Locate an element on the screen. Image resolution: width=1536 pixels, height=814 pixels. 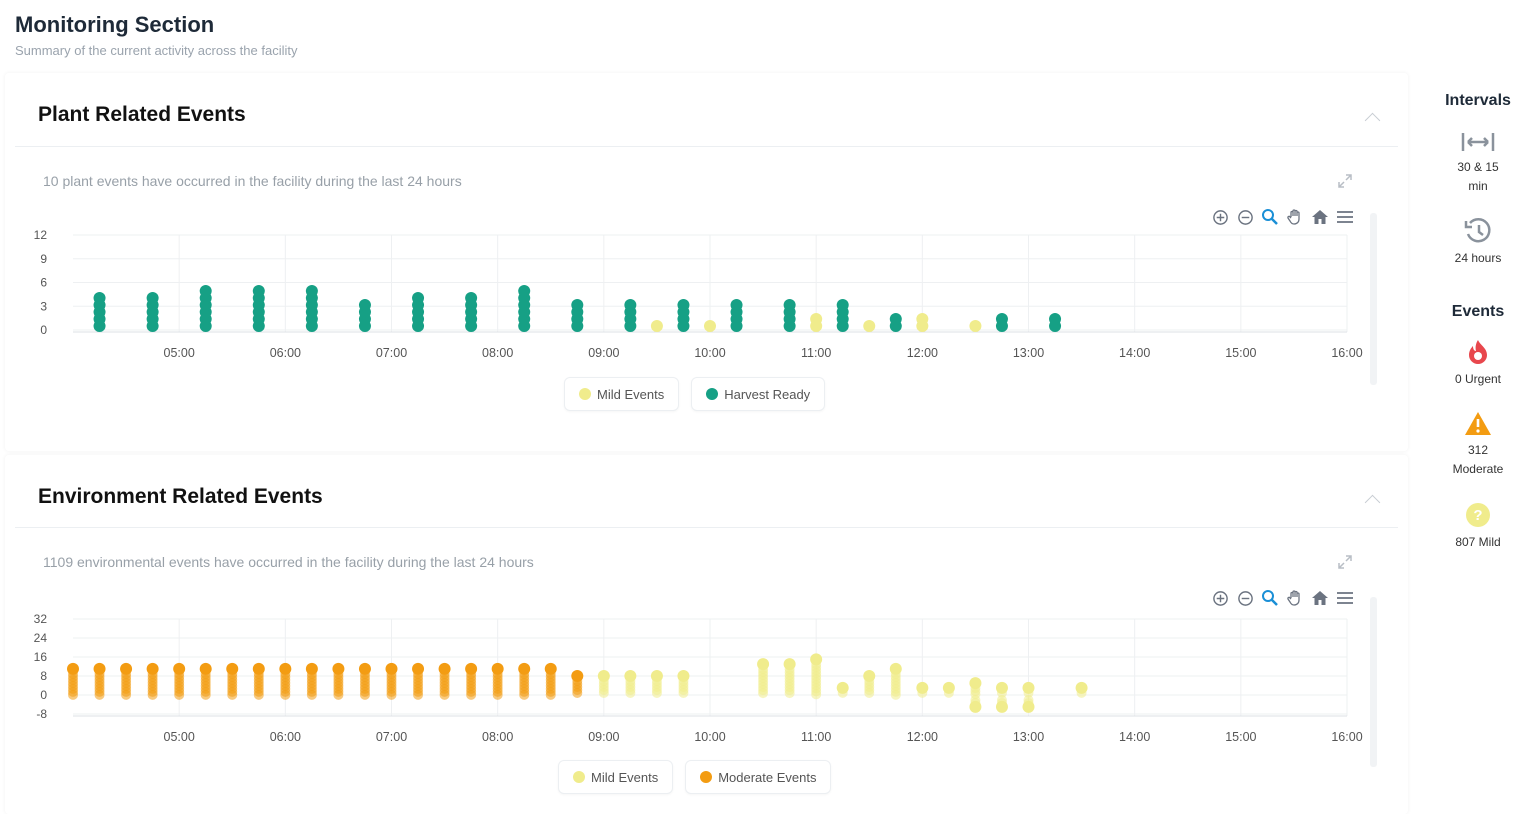
mild-events-counter: ? 807 Mild is located at coordinates (1478, 526).